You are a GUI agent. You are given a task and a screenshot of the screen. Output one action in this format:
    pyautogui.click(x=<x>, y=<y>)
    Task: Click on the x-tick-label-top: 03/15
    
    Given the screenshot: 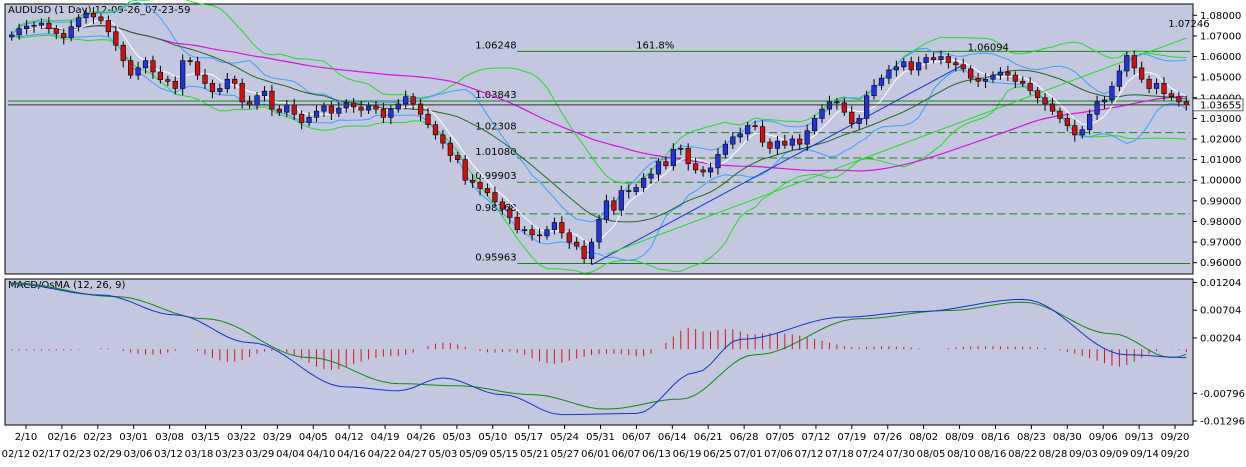 What is the action you would take?
    pyautogui.click(x=205, y=437)
    